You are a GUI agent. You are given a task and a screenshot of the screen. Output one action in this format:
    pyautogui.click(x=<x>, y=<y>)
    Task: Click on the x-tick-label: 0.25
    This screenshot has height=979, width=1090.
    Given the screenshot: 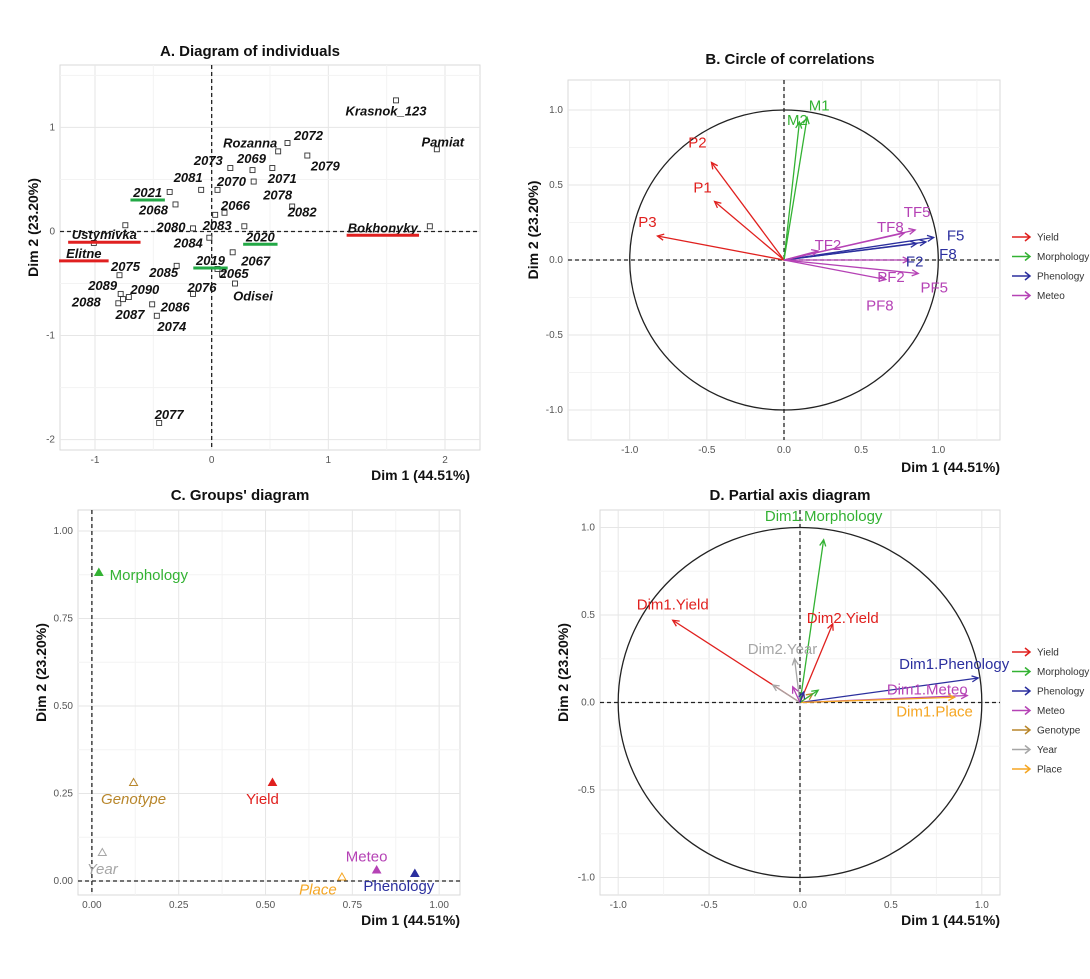 What is the action you would take?
    pyautogui.click(x=179, y=905)
    